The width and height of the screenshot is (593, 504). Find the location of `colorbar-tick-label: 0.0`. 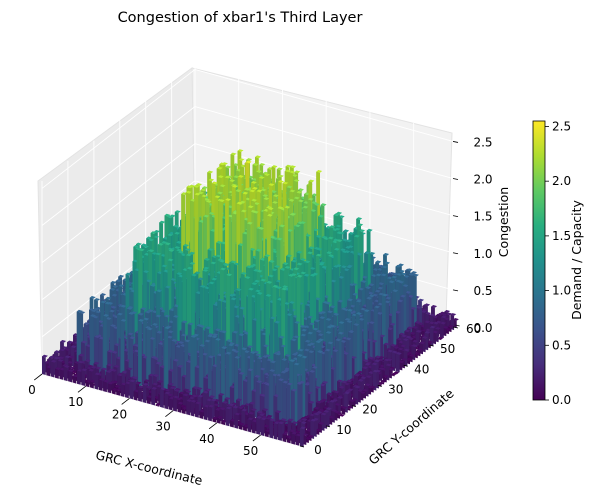

colorbar-tick-label: 0.0 is located at coordinates (561, 400).